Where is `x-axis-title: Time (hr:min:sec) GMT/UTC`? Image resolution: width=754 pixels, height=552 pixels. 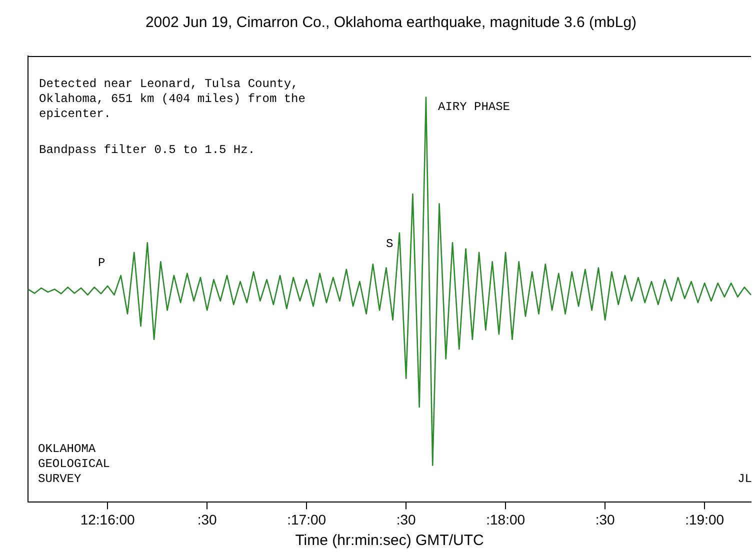 x-axis-title: Time (hr:min:sec) GMT/UTC is located at coordinates (389, 541).